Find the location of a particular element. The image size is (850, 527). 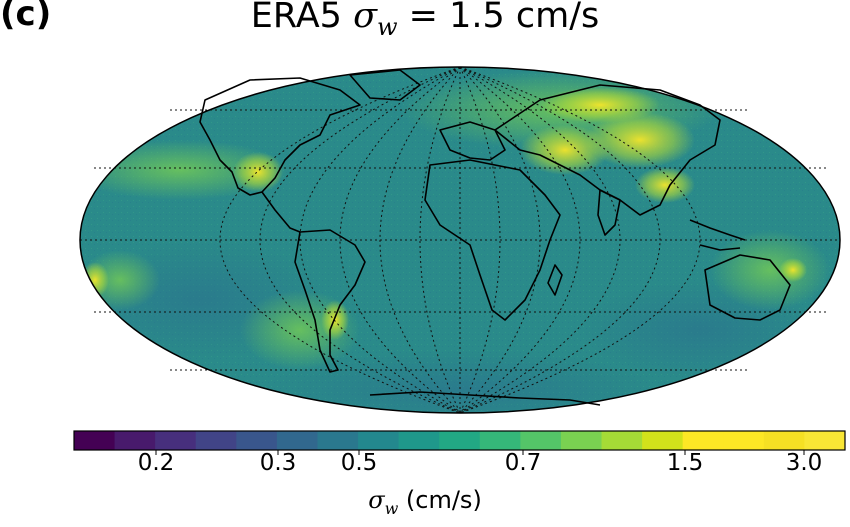

title-sigma-symbol: σ is located at coordinates (365, 18).